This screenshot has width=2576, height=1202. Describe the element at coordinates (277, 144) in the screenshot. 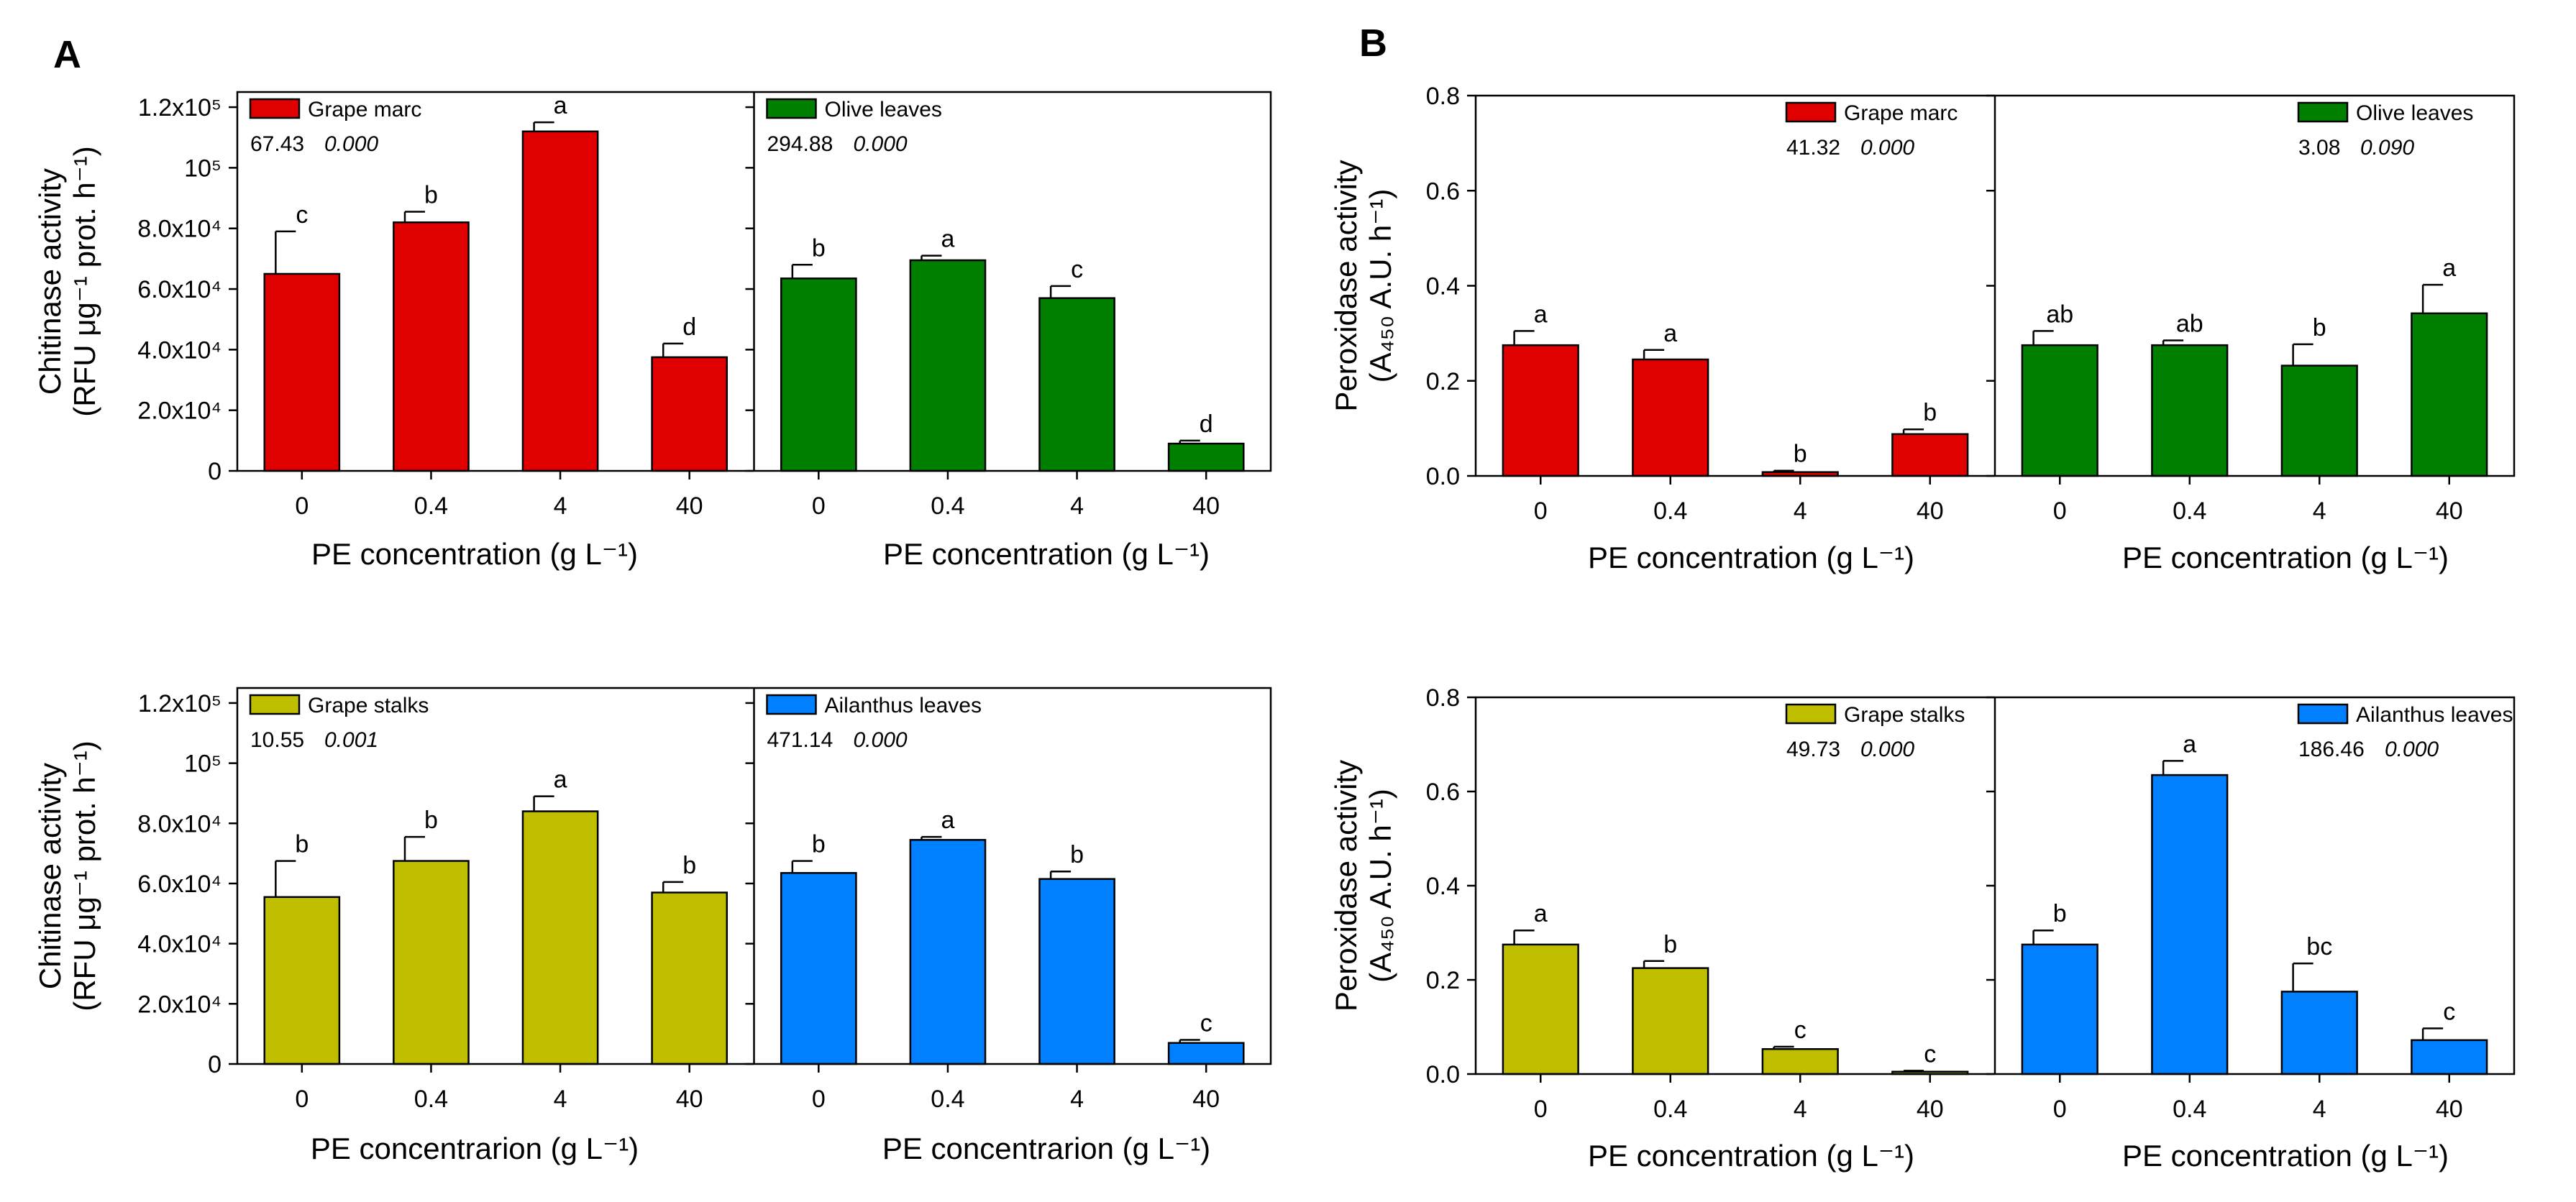

I see `f-statistic: 67.43` at that location.